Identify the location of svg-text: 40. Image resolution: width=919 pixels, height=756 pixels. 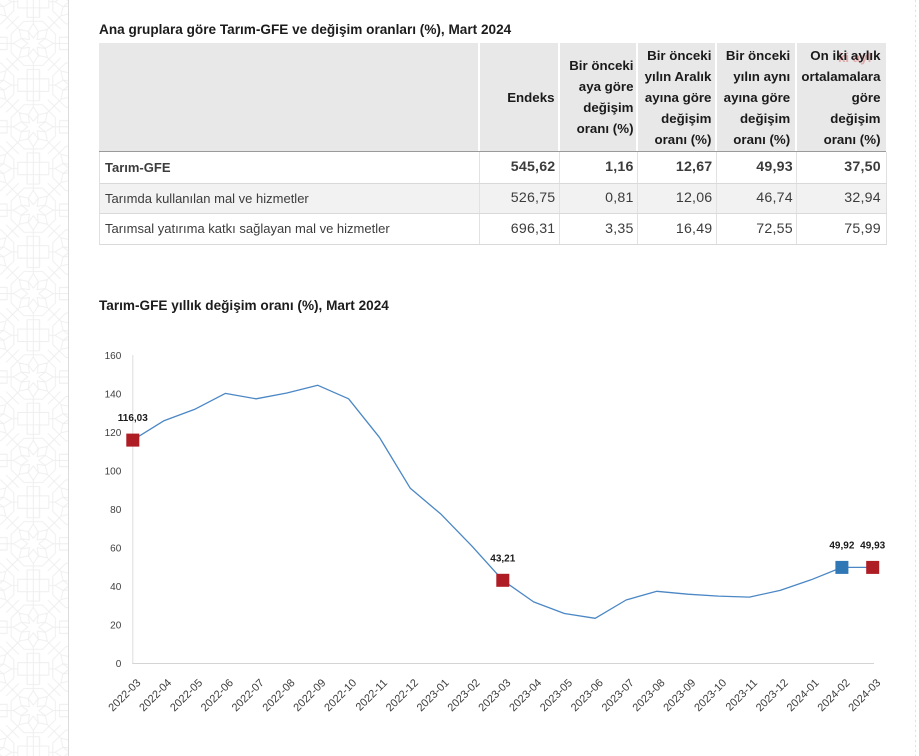
(116, 587).